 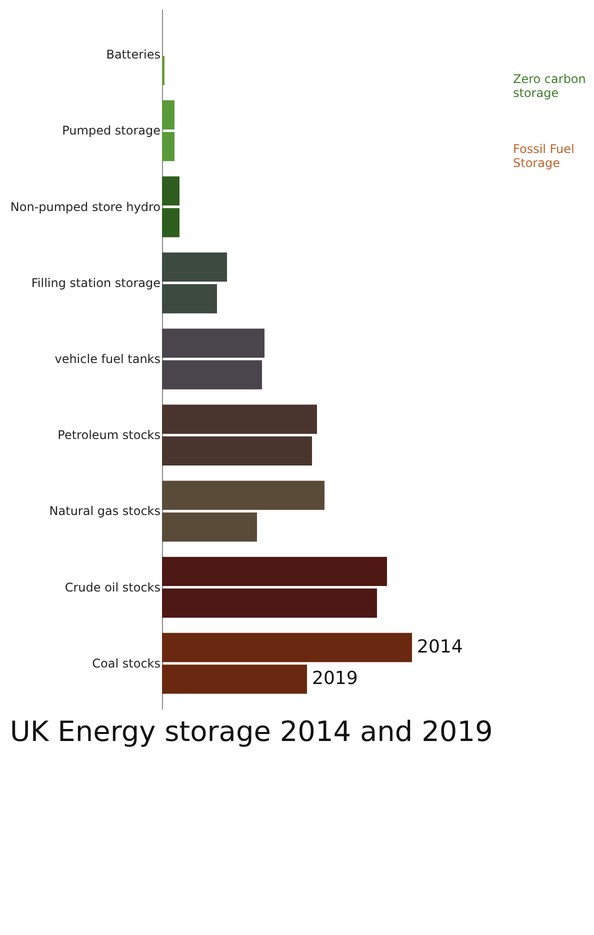 What do you see at coordinates (440, 647) in the screenshot?
I see `series-label: 2014` at bounding box center [440, 647].